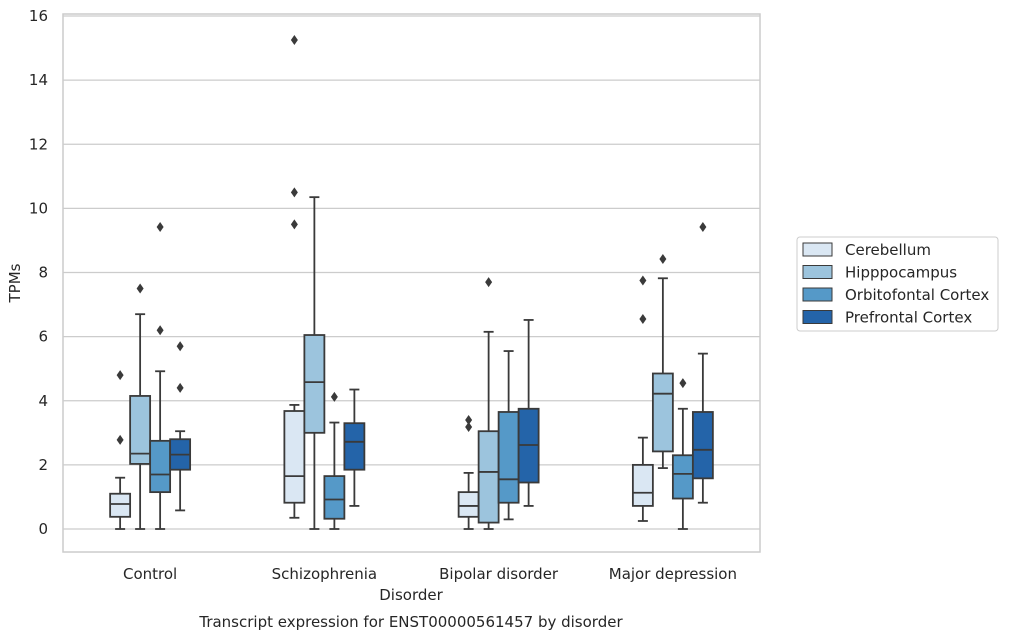 This screenshot has width=1009, height=639. What do you see at coordinates (38, 80) in the screenshot?
I see `y-tick-label: 14` at bounding box center [38, 80].